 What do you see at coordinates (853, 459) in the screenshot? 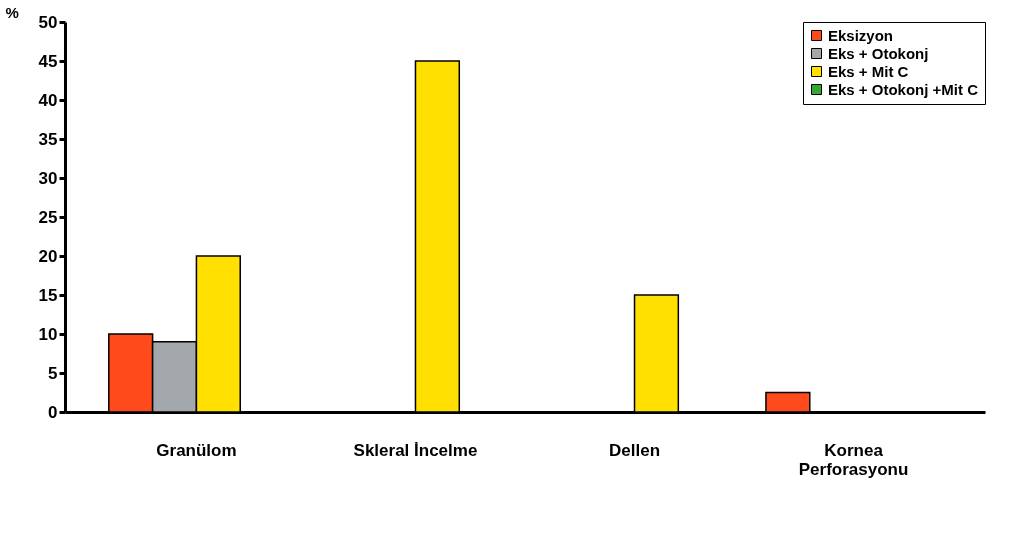
I see `x-tick-label: Kornea Perforasyonu` at bounding box center [853, 459].